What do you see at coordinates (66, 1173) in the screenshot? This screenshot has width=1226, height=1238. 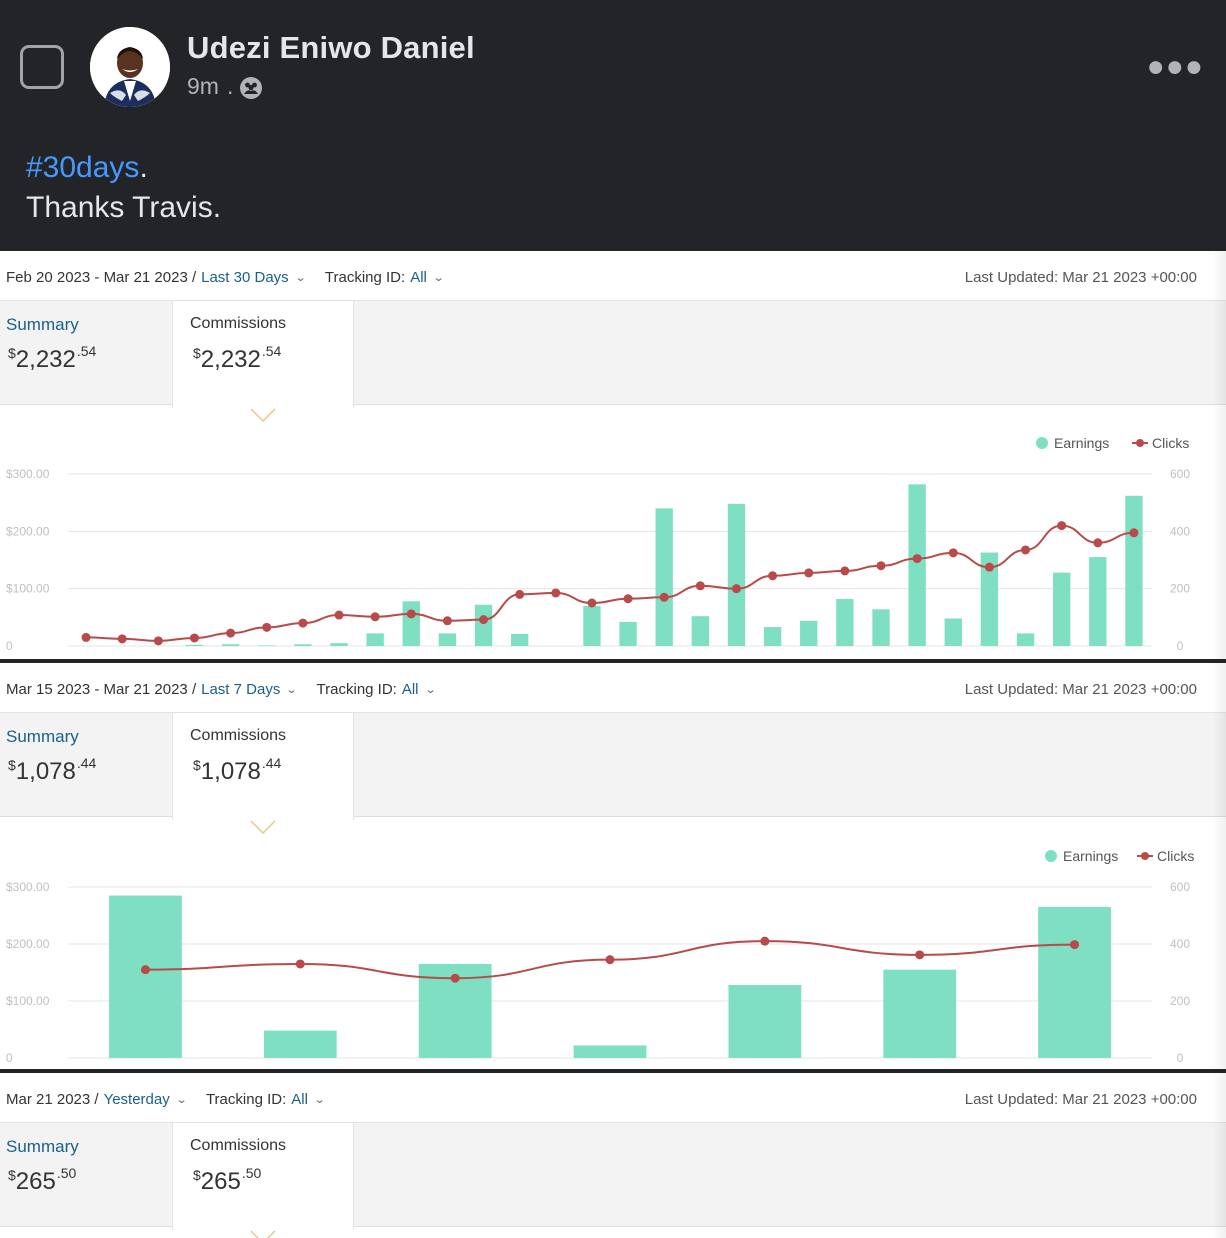 I see `amount-cents: .50` at bounding box center [66, 1173].